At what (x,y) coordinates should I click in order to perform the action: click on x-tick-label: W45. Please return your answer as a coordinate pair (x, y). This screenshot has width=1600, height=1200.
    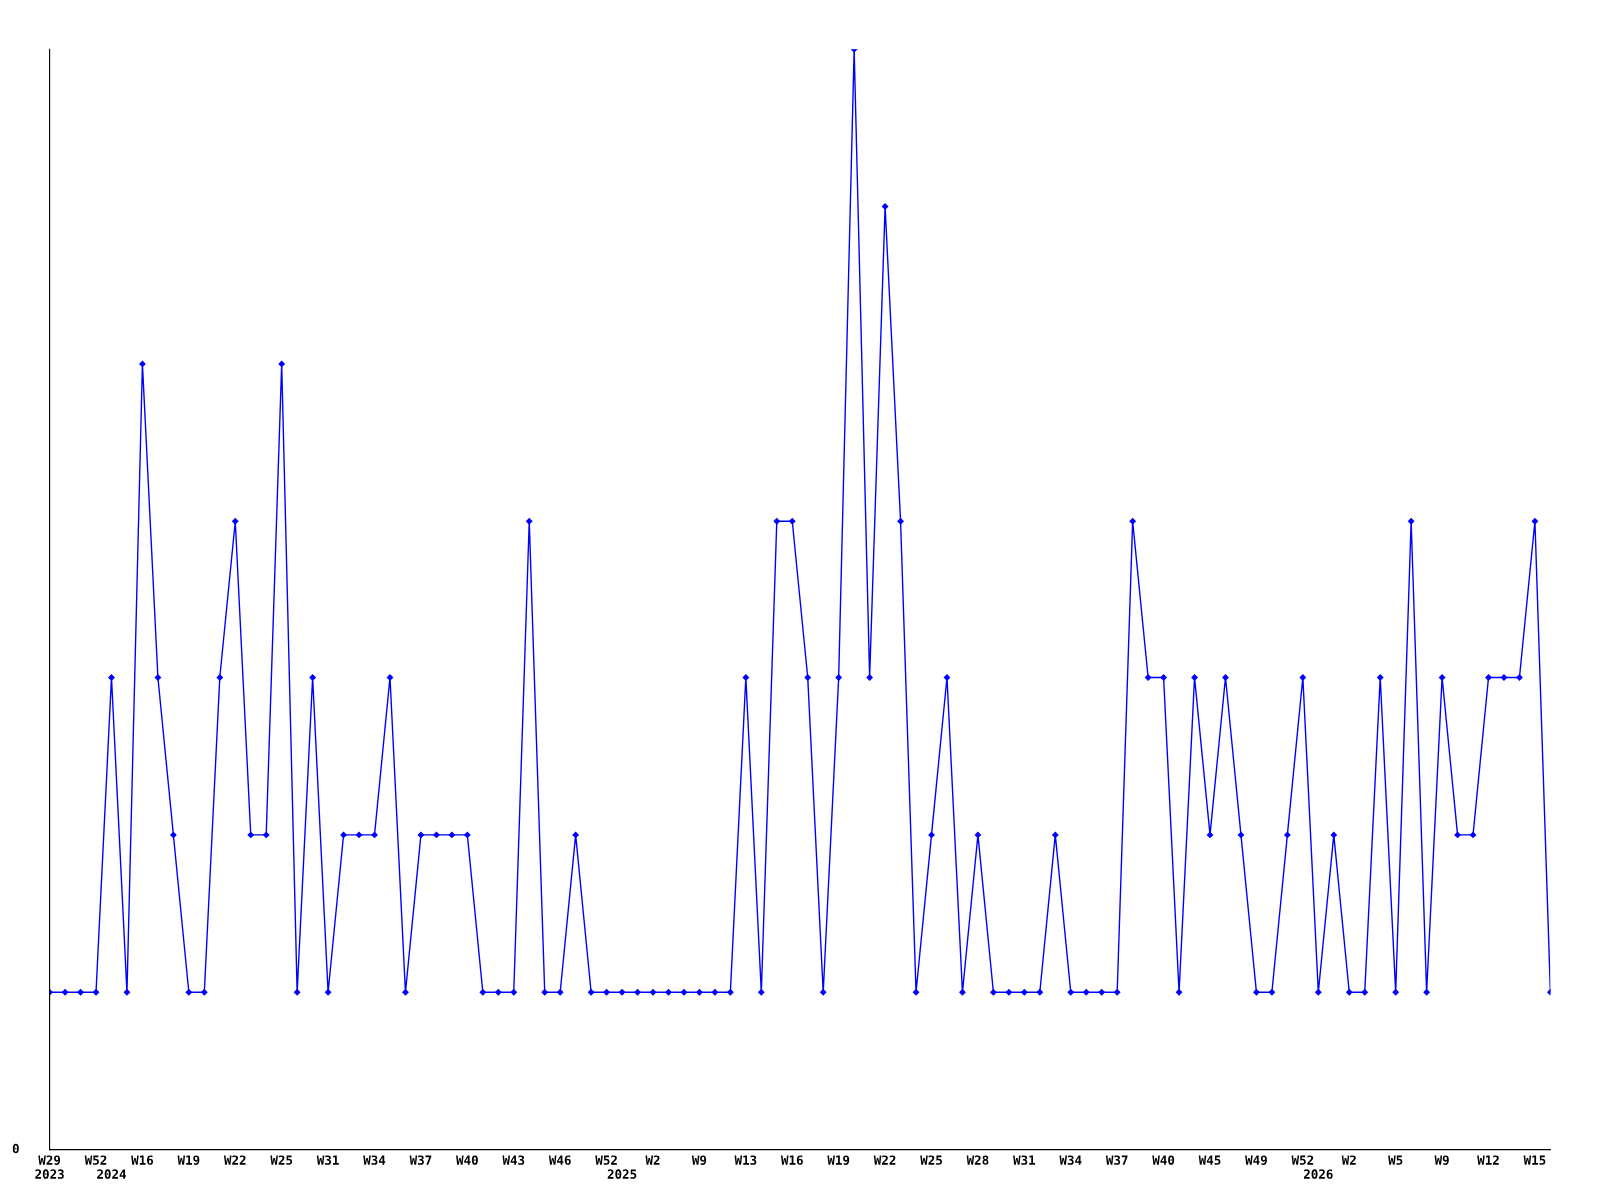
    Looking at the image, I should click on (1209, 1160).